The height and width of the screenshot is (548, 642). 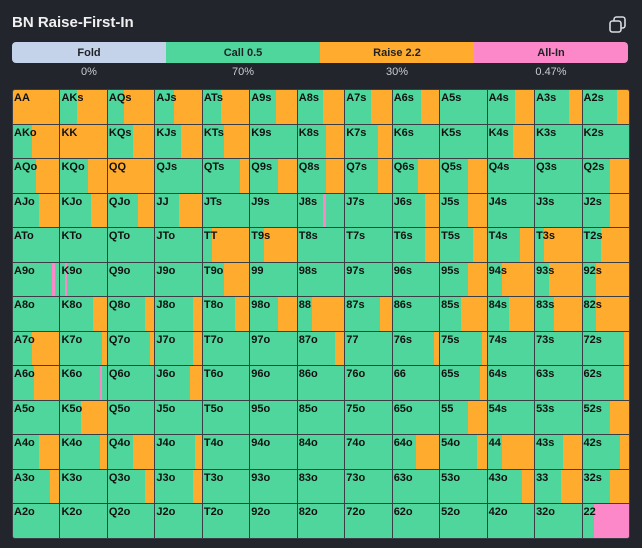 I want to click on hand-cell-Q7o: Q7o, so click(x=131, y=348).